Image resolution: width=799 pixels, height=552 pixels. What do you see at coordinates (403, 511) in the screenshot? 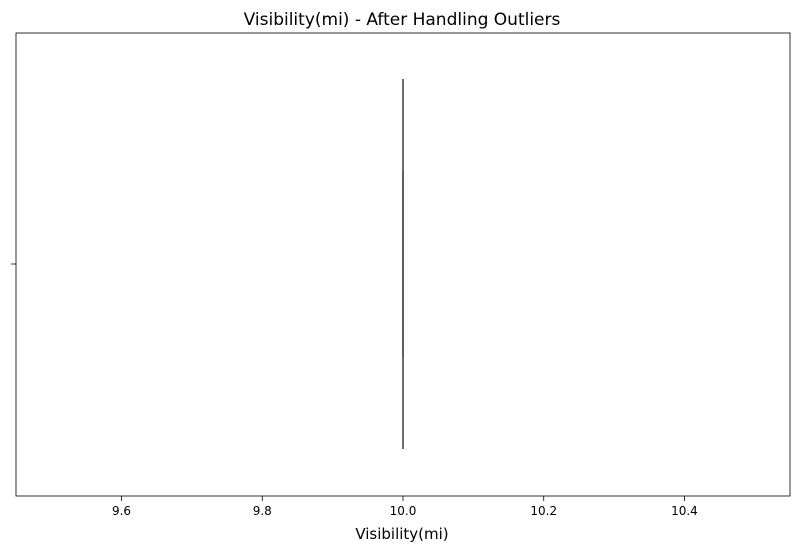
I see `x-tick-label: 10.0` at bounding box center [403, 511].